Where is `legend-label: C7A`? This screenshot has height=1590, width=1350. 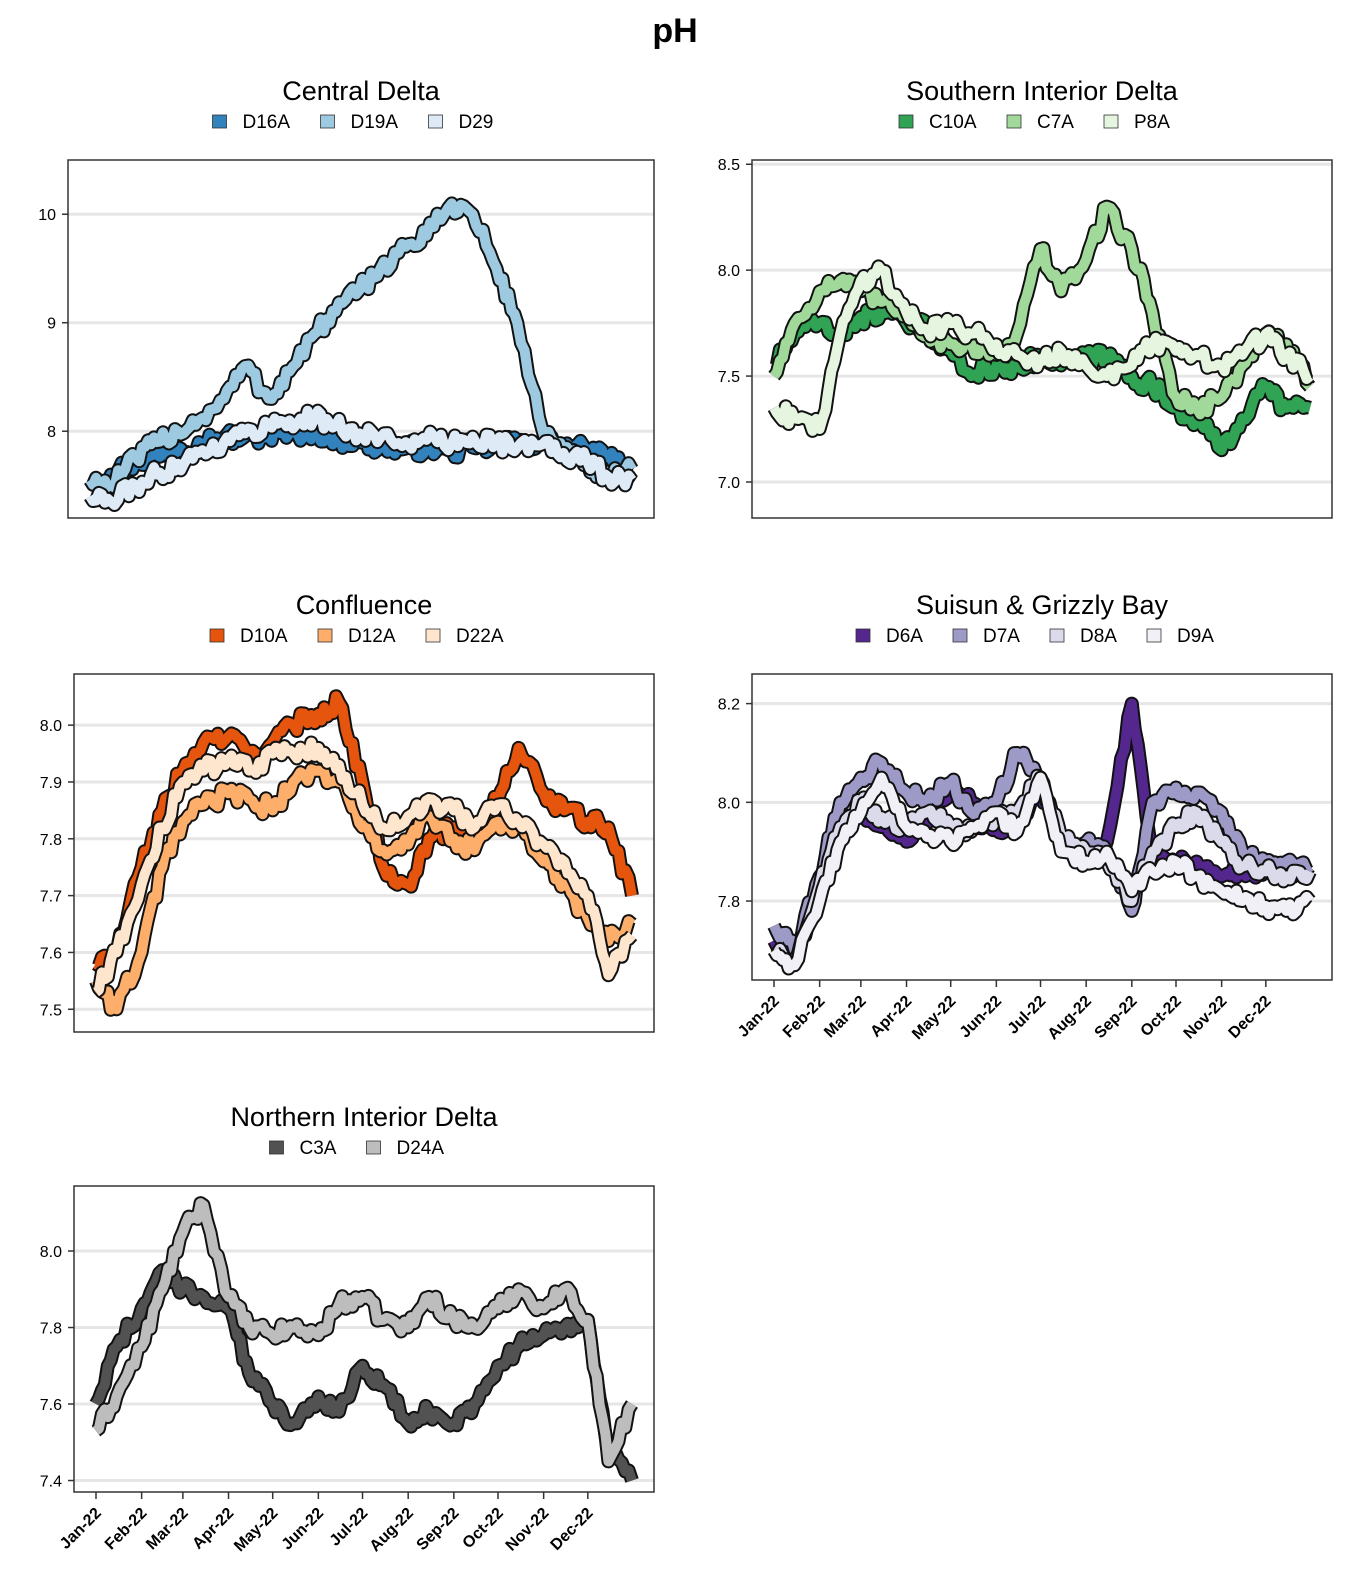 legend-label: C7A is located at coordinates (1055, 122).